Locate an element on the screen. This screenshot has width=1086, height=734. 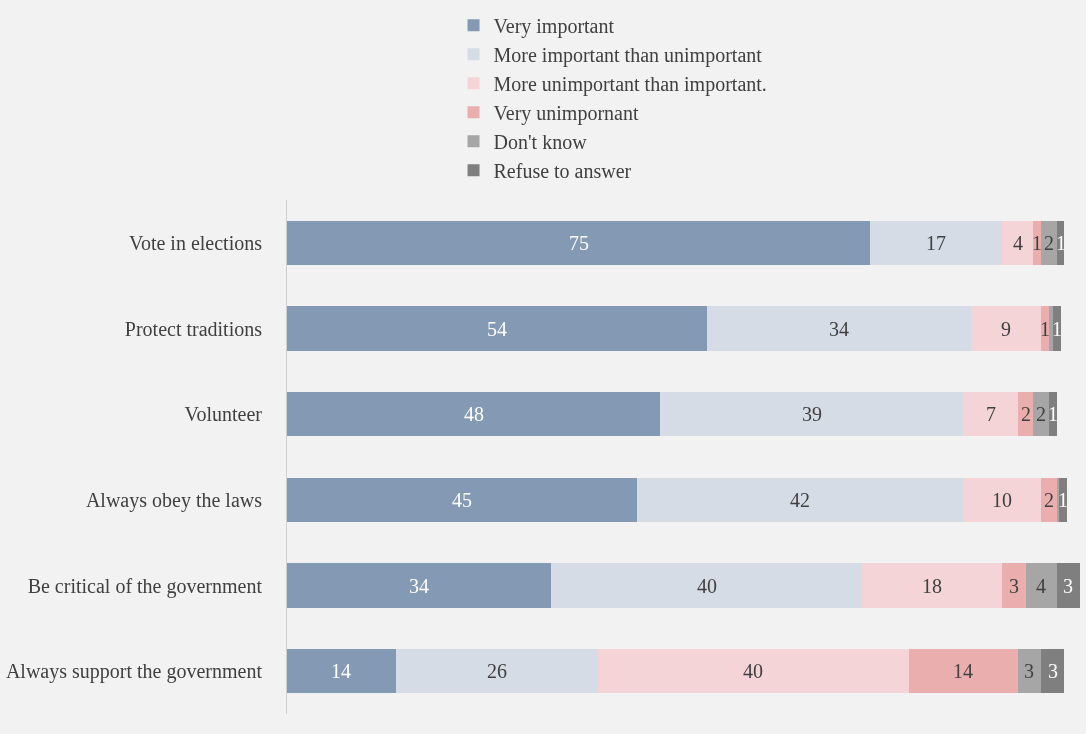
data-label: 9 is located at coordinates (1006, 329).